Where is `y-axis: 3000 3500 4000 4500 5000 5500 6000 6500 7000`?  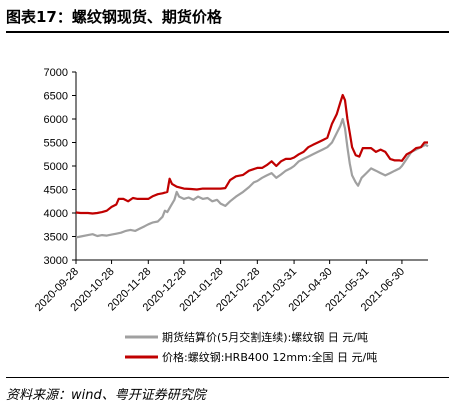 y-axis: 3000 3500 4000 4500 5000 5500 6000 6500 7000 is located at coordinates (60, 167).